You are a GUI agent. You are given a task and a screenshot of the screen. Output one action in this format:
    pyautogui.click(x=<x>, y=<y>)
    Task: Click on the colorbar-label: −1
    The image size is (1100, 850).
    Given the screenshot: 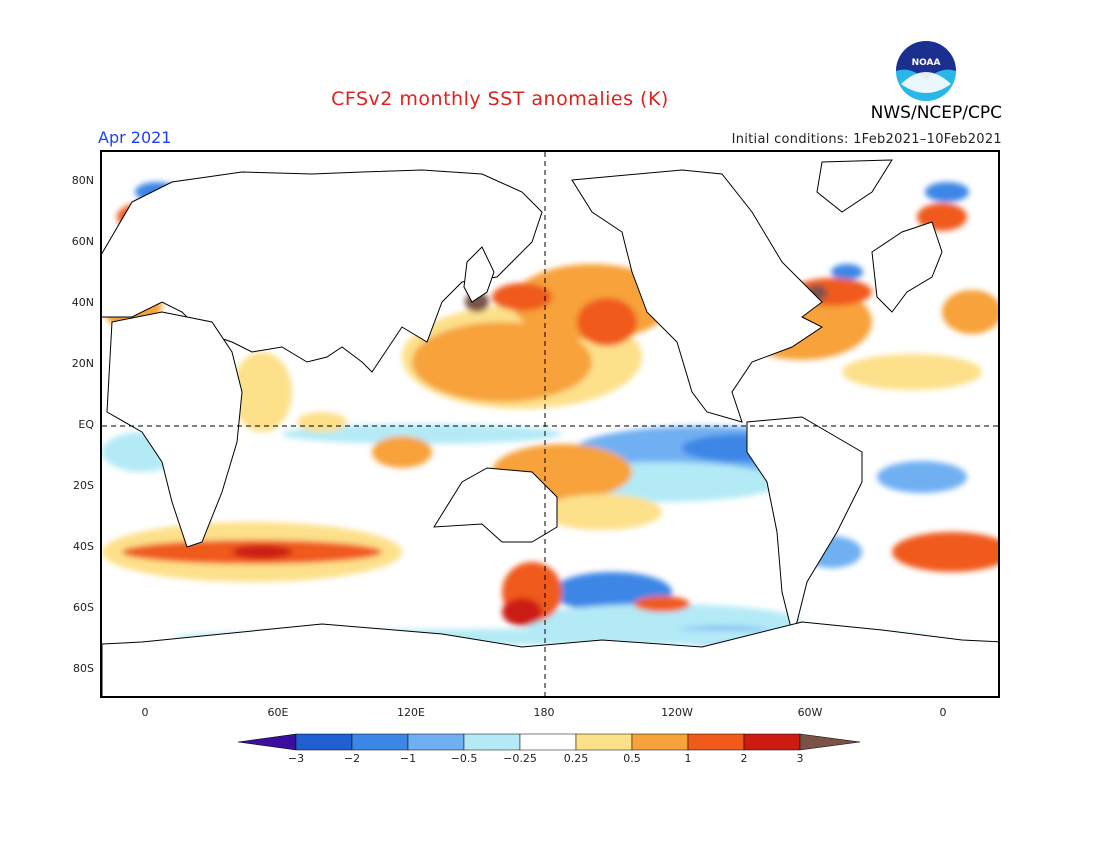 What is the action you would take?
    pyautogui.click(x=408, y=758)
    